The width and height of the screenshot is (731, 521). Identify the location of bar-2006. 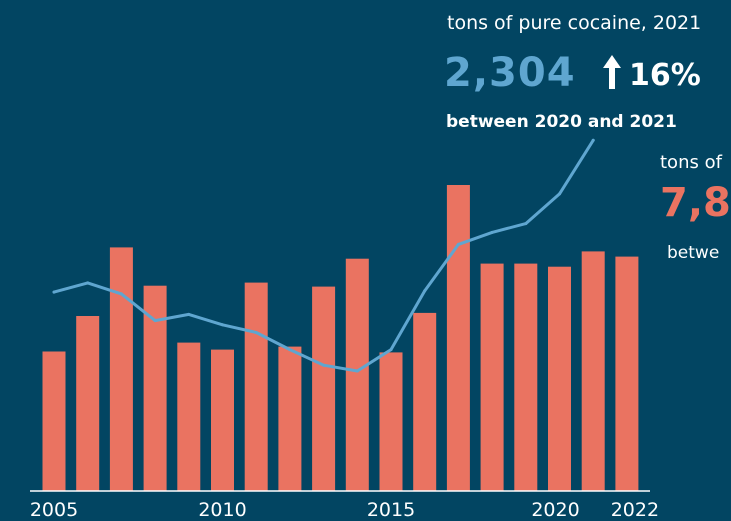
(88, 403).